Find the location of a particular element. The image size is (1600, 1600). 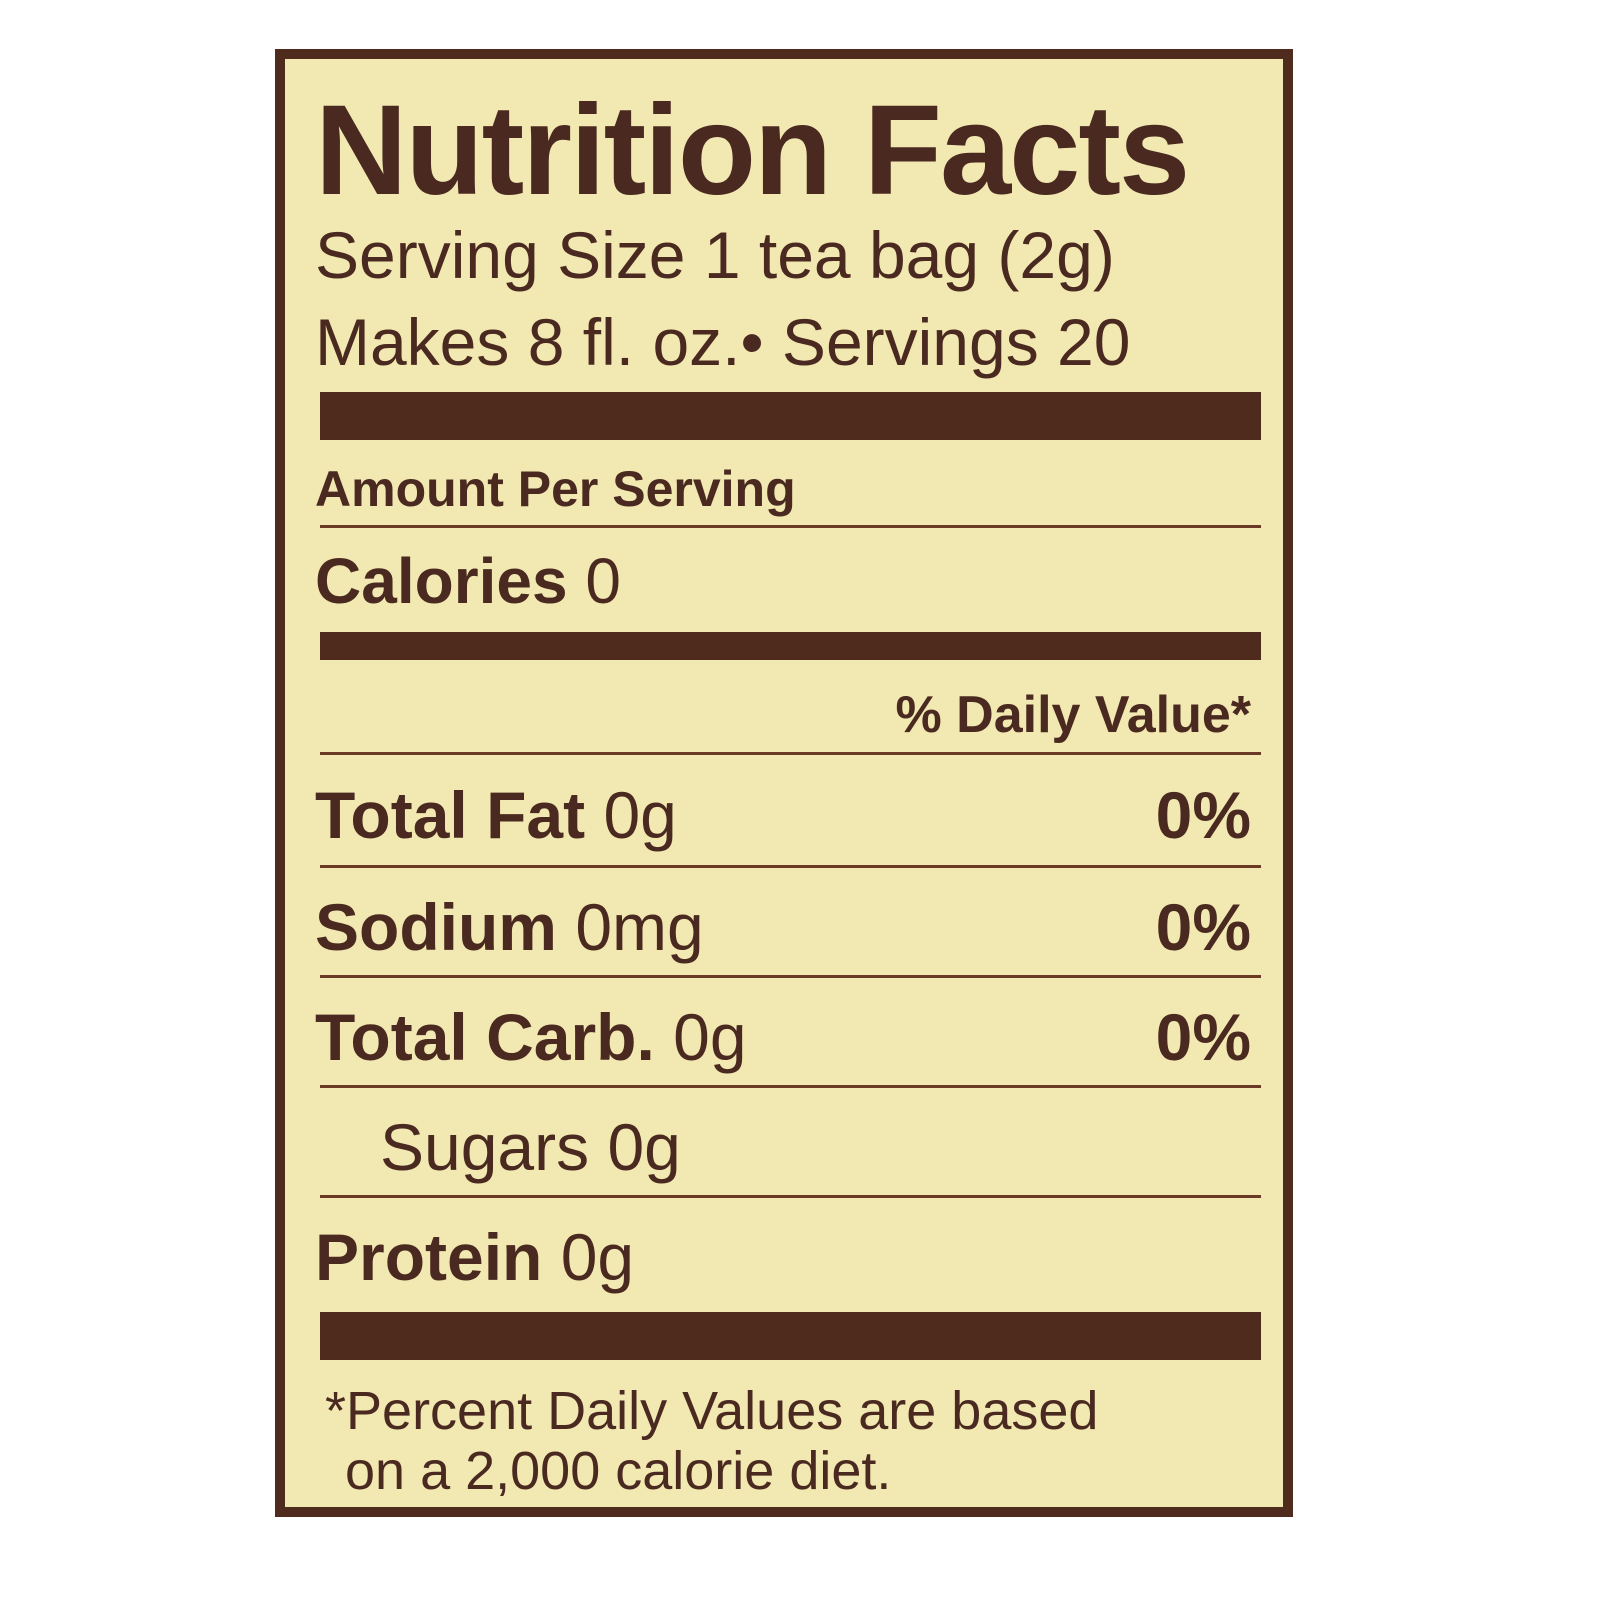

nutrient-name: Sodium is located at coordinates (436, 927).